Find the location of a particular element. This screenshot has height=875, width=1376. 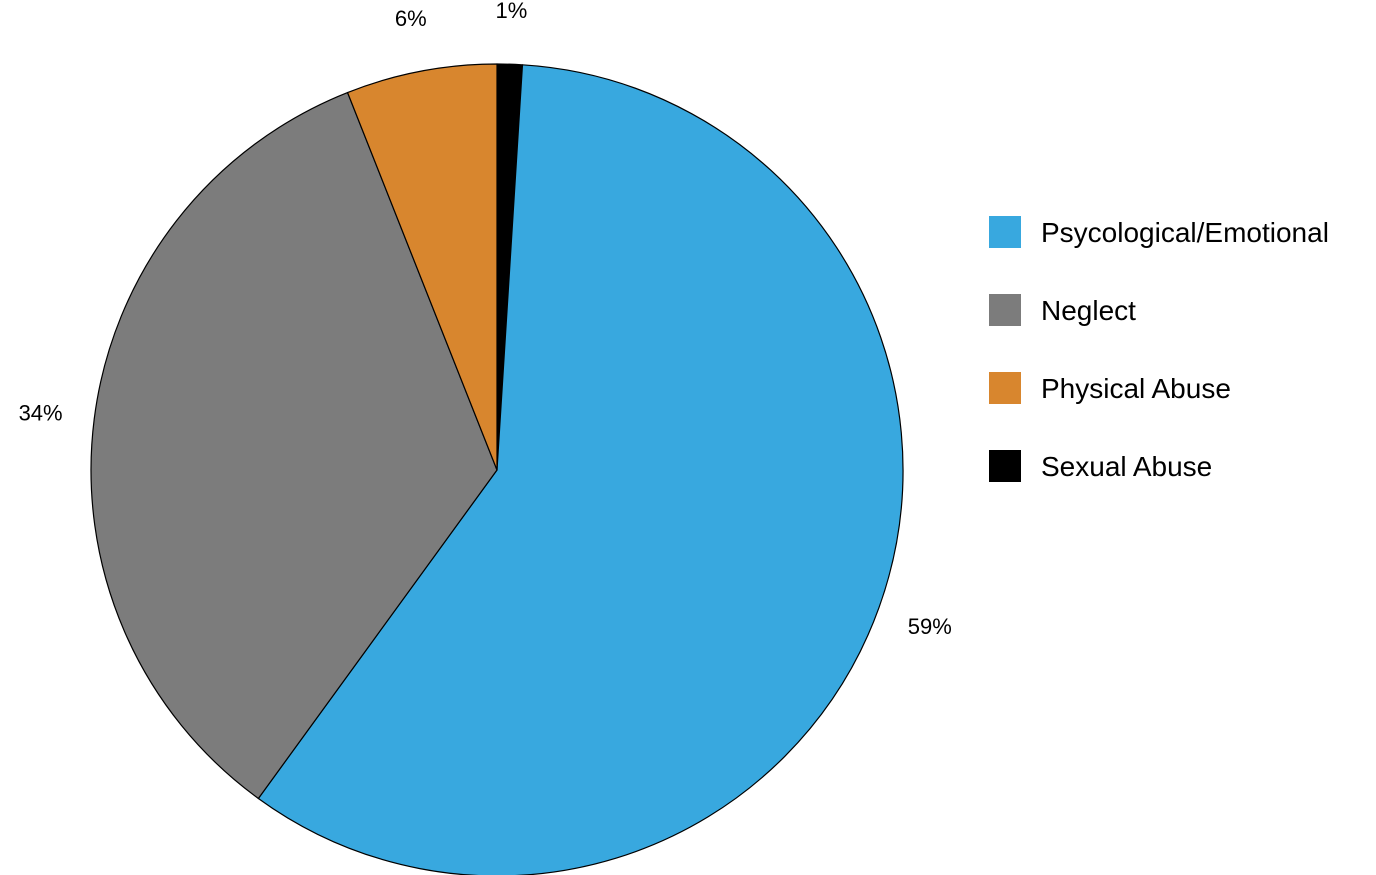

legend-label: Sexual Abuse is located at coordinates (1126, 466).